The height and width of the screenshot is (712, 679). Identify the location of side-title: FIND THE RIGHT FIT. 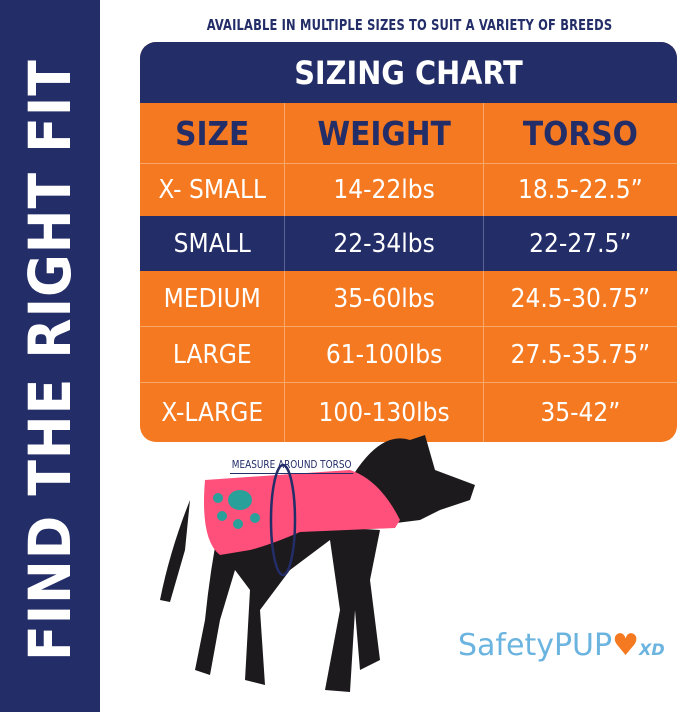
(50, 360).